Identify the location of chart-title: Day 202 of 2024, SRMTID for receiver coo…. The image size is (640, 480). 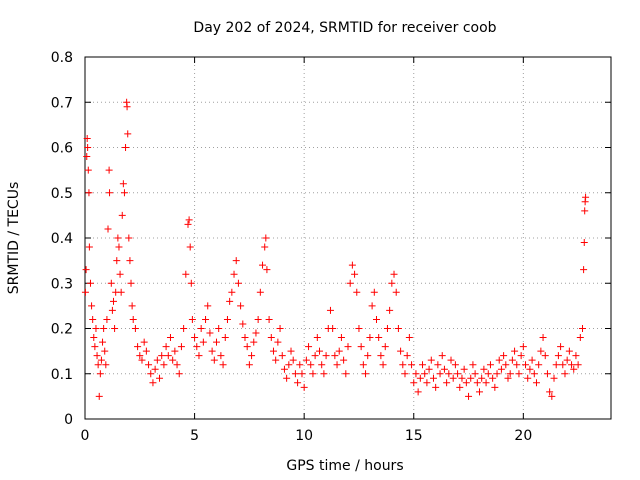
(344, 28).